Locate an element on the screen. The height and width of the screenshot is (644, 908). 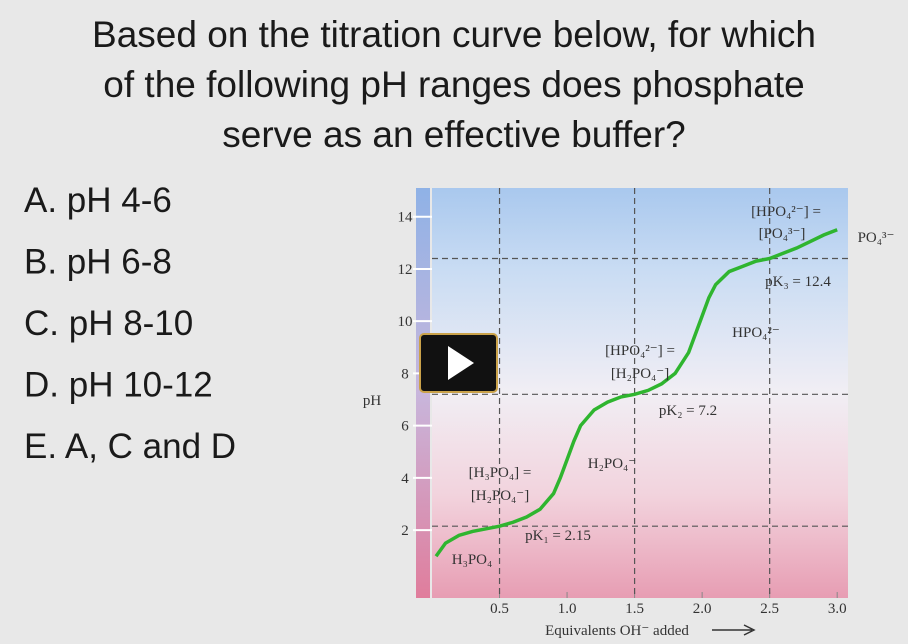
x-tick-label: 1.0 is located at coordinates (567, 609).